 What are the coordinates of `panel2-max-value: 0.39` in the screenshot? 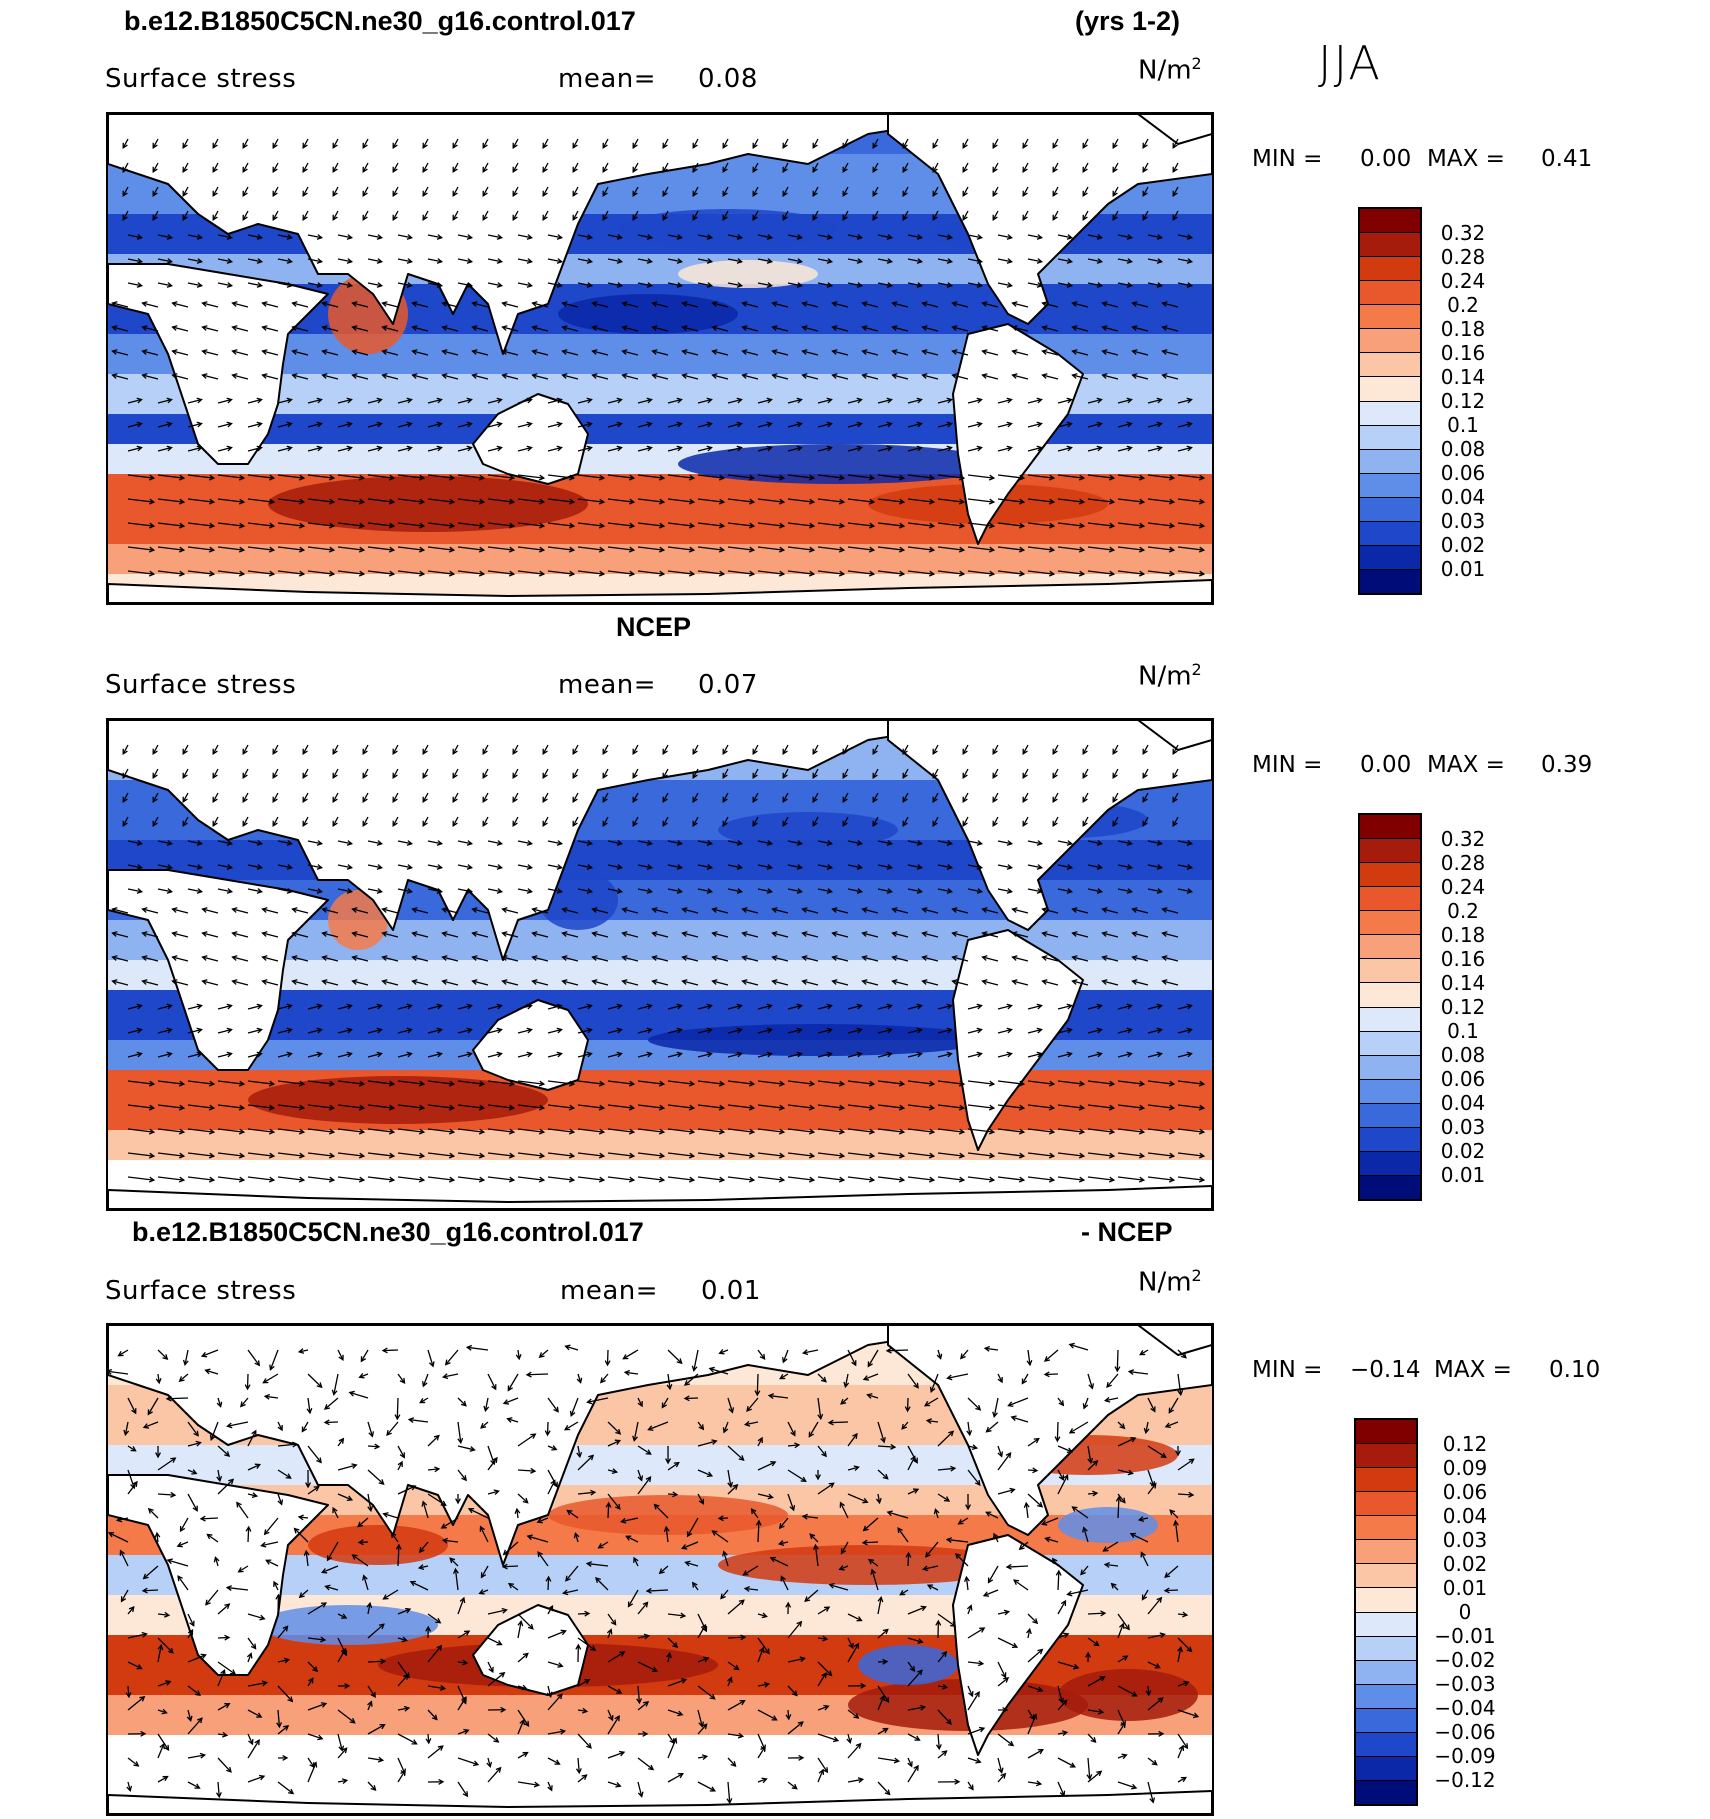 It's located at (1567, 765).